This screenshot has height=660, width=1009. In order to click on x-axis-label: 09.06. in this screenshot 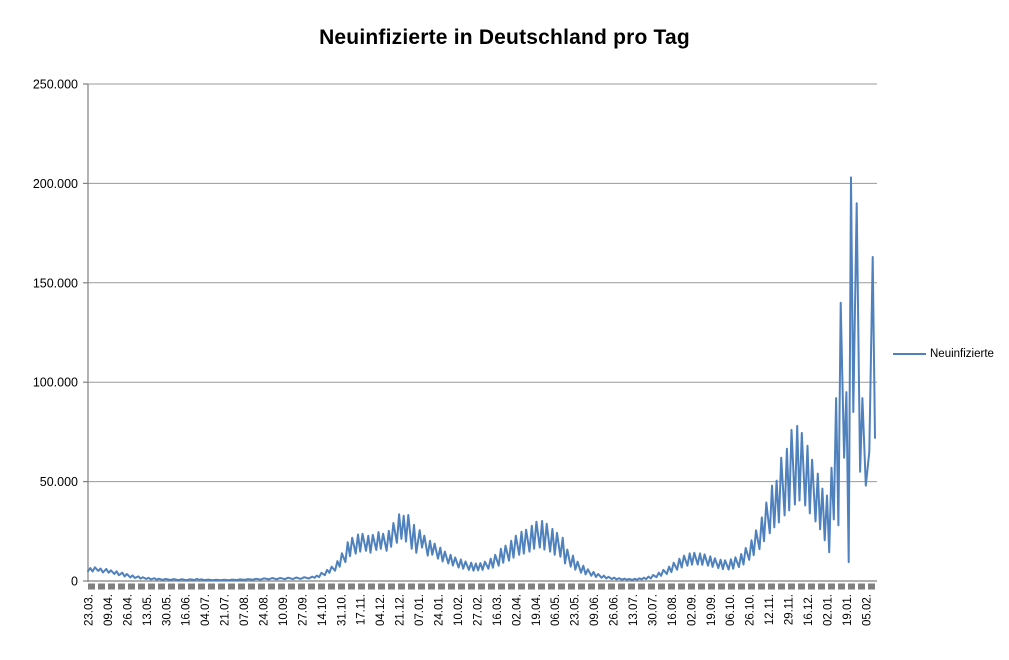, I will do `click(595, 610)`.